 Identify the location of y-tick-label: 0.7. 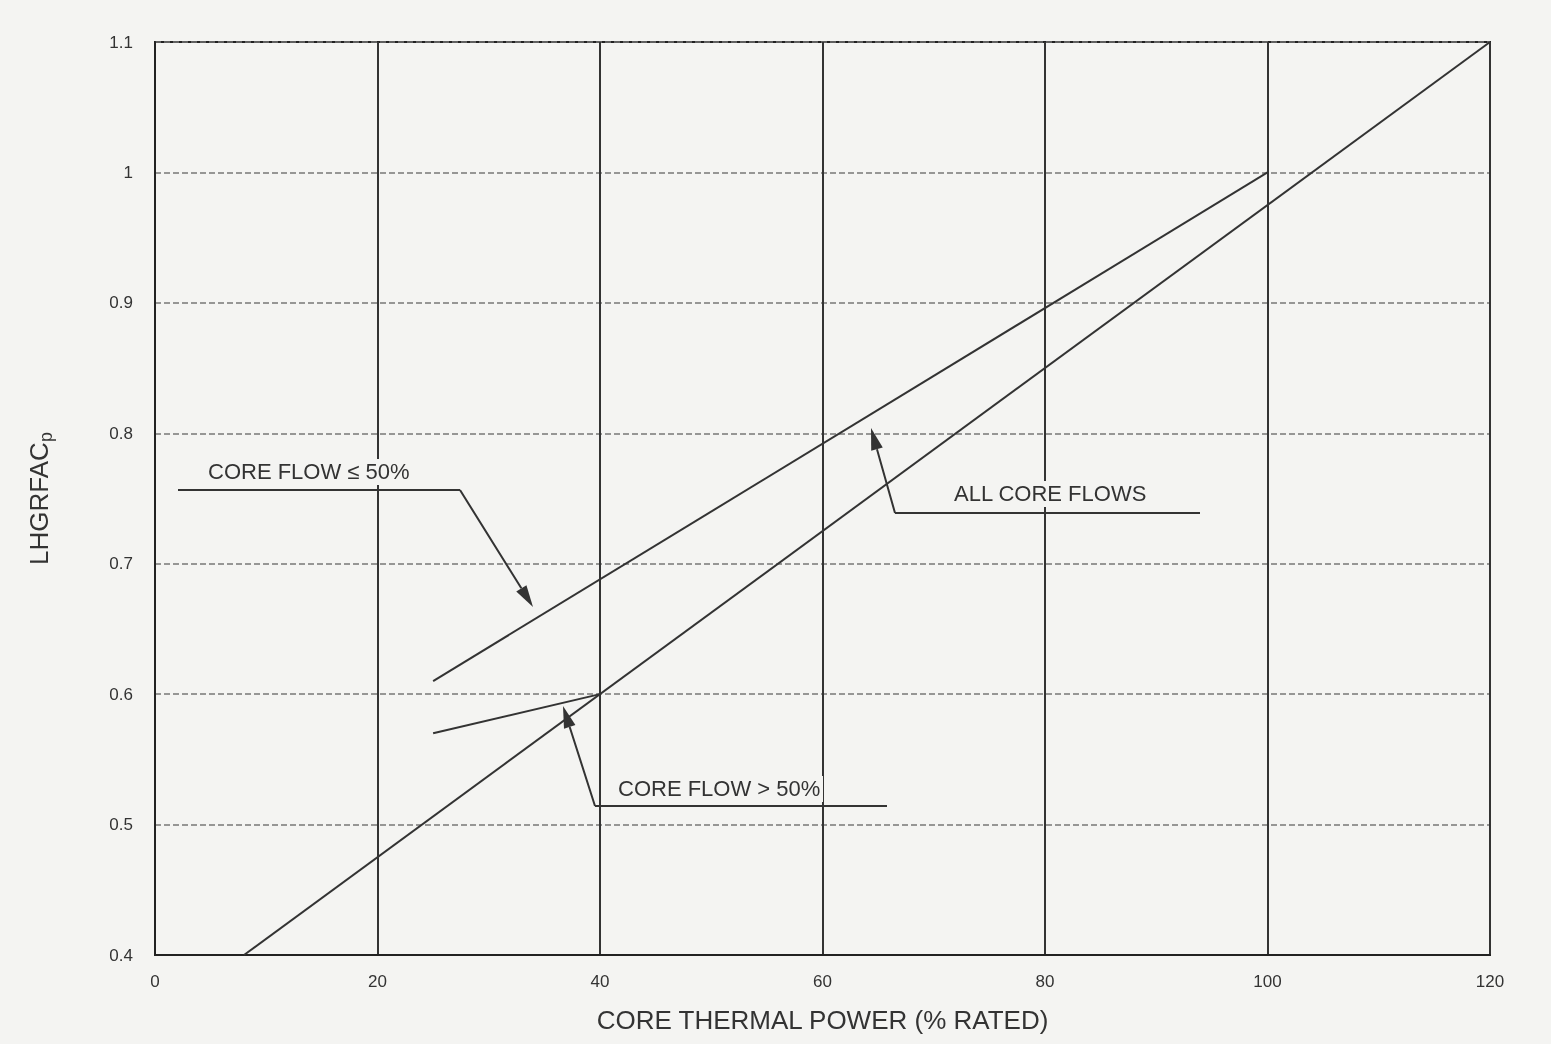
(121, 564).